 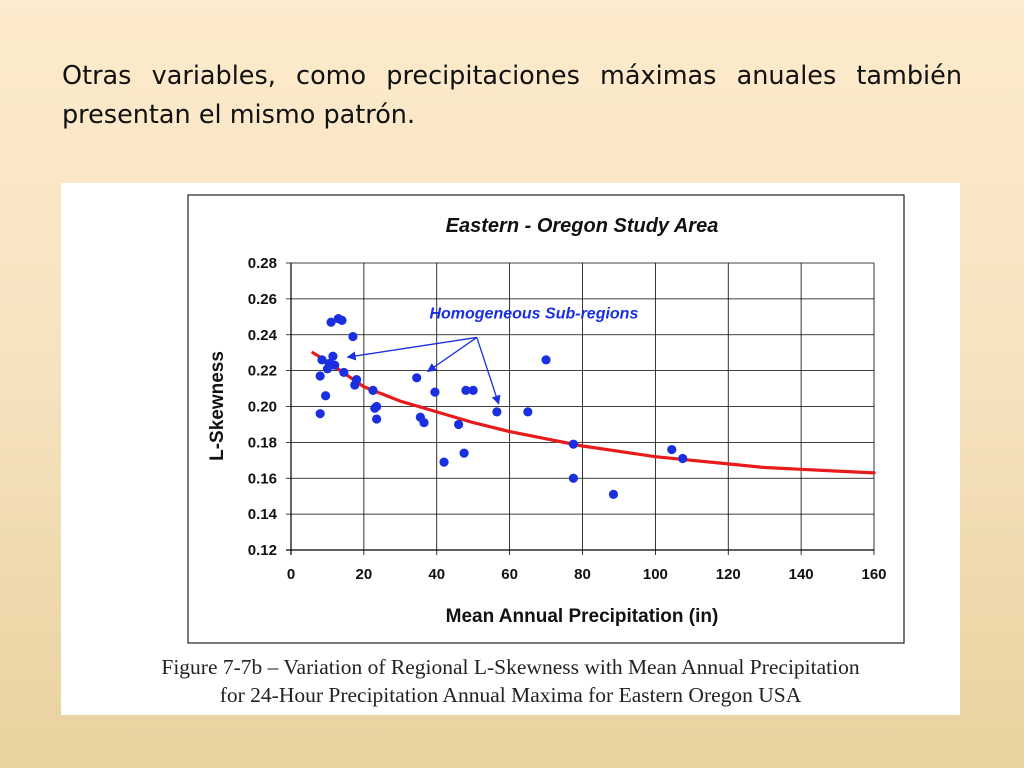 I want to click on x-tick-label: 80, so click(x=582, y=574).